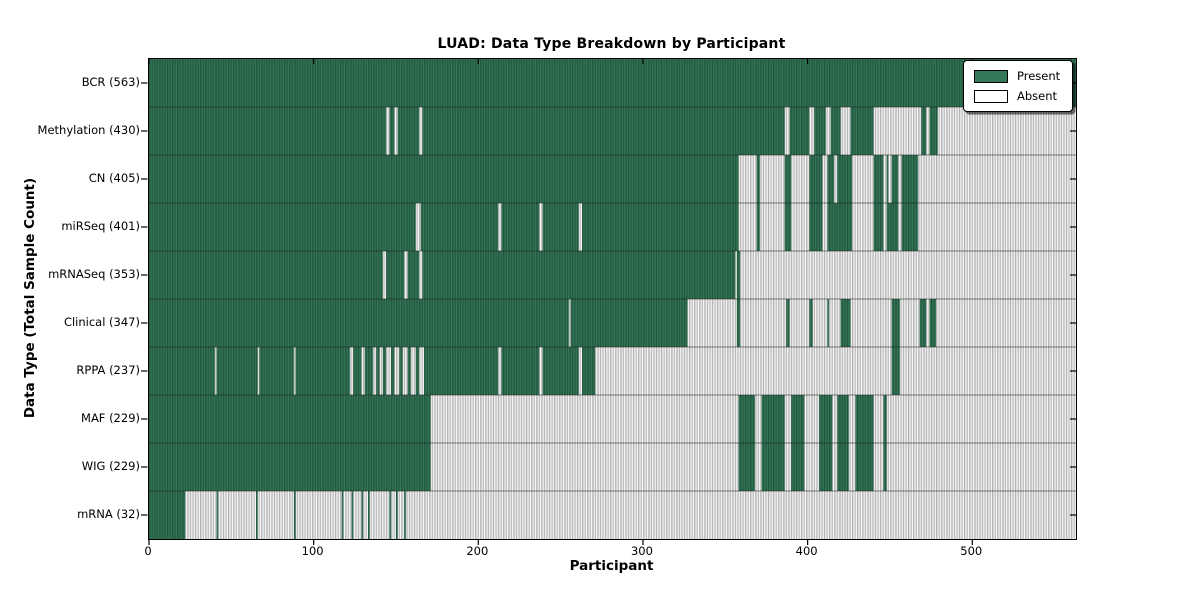  What do you see at coordinates (110, 466) in the screenshot?
I see `y-tick-label: WIG (229)` at bounding box center [110, 466].